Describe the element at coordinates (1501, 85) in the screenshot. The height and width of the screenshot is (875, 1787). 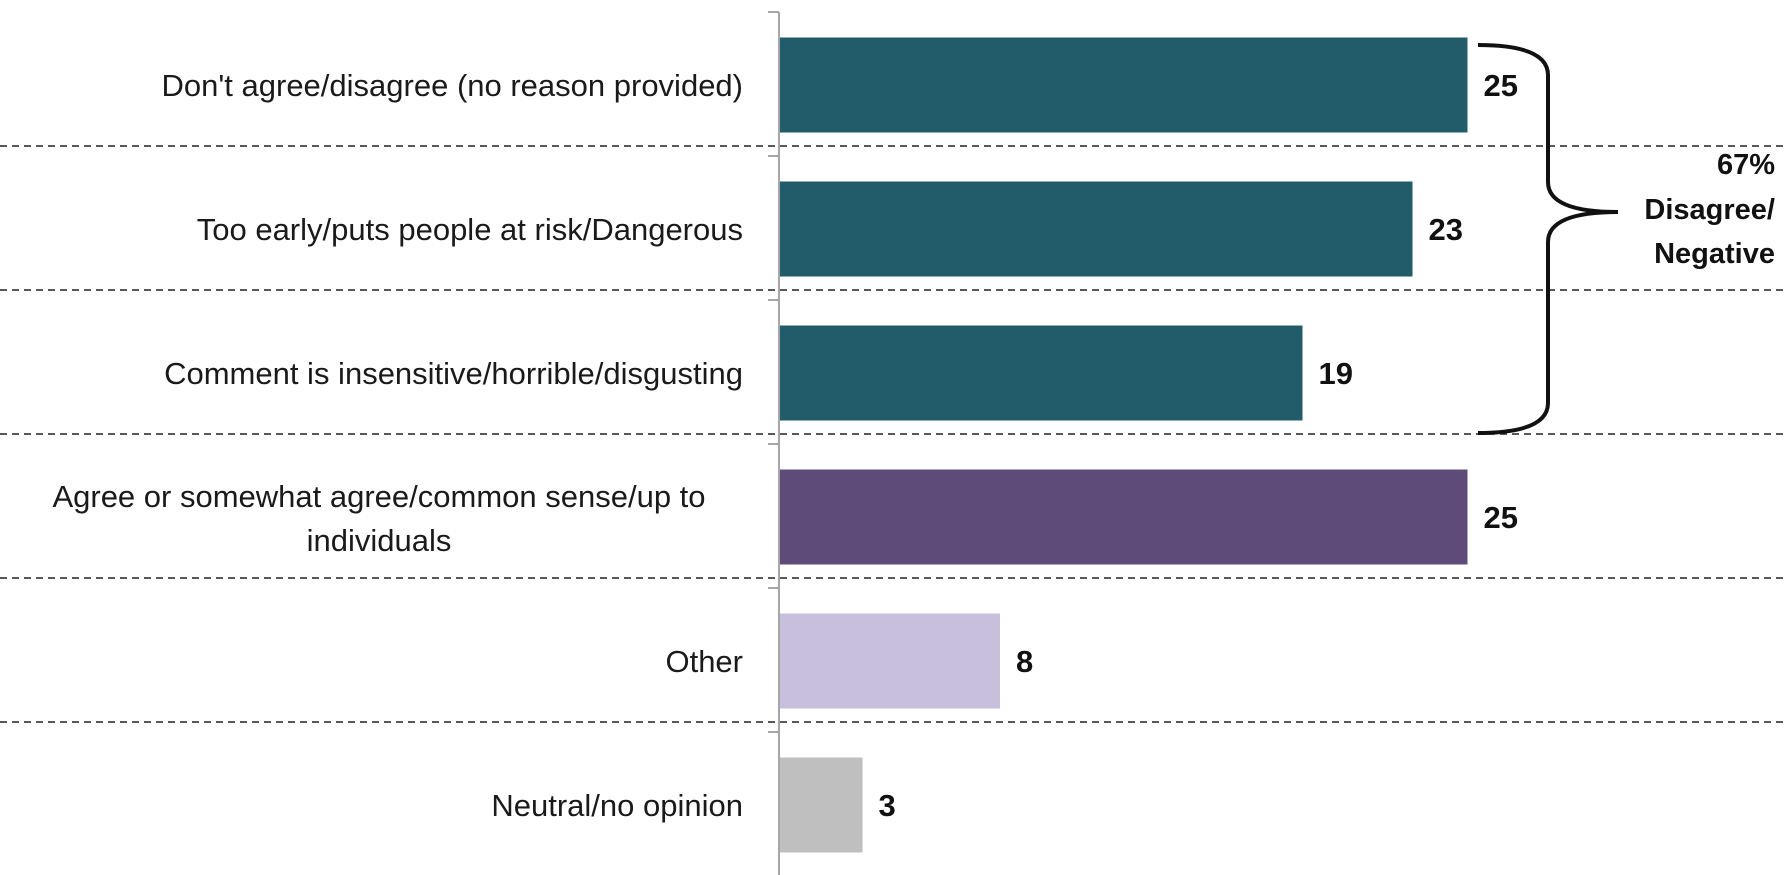
I see `value-label-1: 25` at that location.